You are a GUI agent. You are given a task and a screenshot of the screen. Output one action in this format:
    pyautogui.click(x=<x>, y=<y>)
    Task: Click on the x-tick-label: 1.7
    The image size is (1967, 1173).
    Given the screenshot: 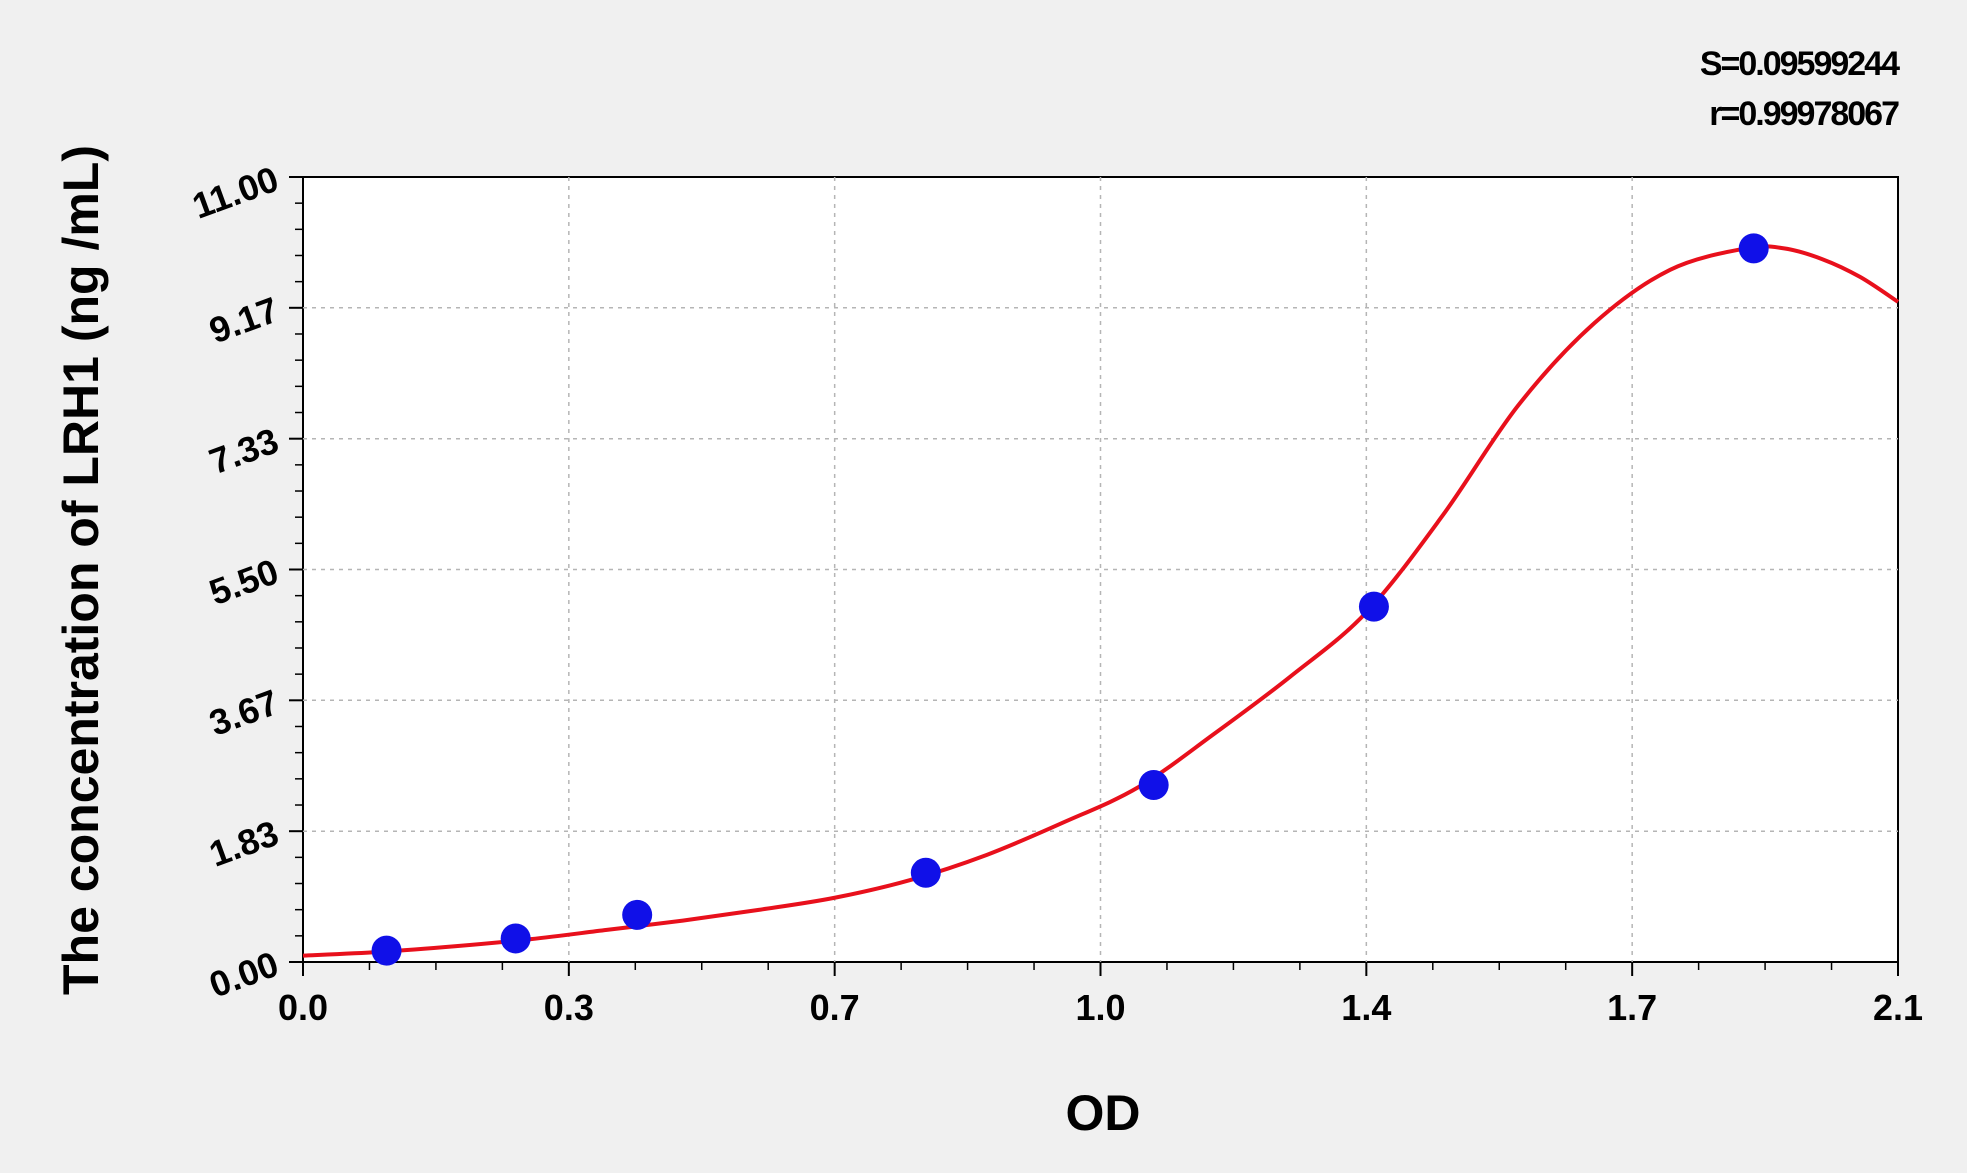 What is the action you would take?
    pyautogui.click(x=1632, y=1007)
    